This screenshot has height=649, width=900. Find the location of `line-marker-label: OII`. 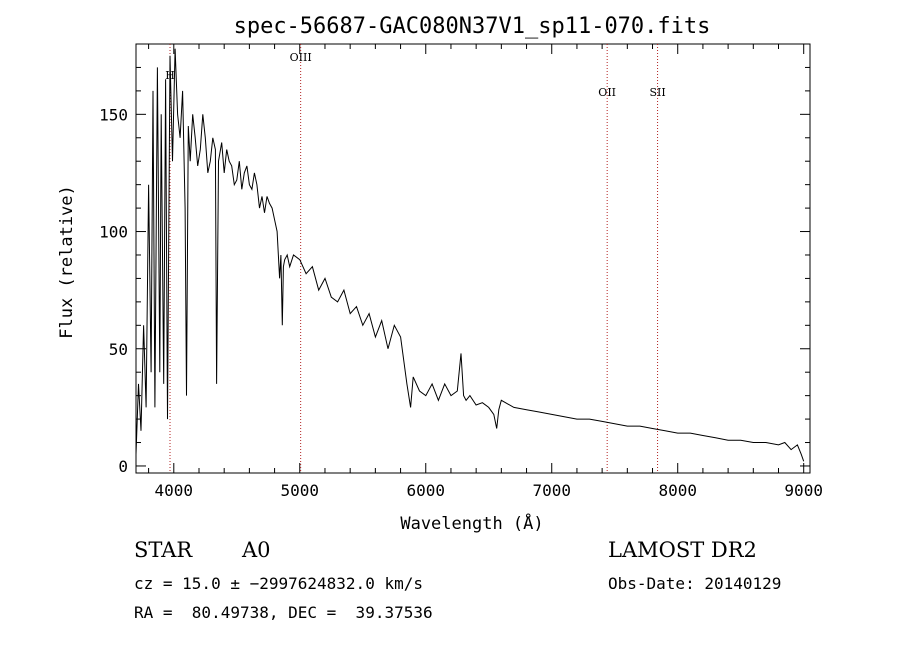

line-marker-label: OII is located at coordinates (607, 92).